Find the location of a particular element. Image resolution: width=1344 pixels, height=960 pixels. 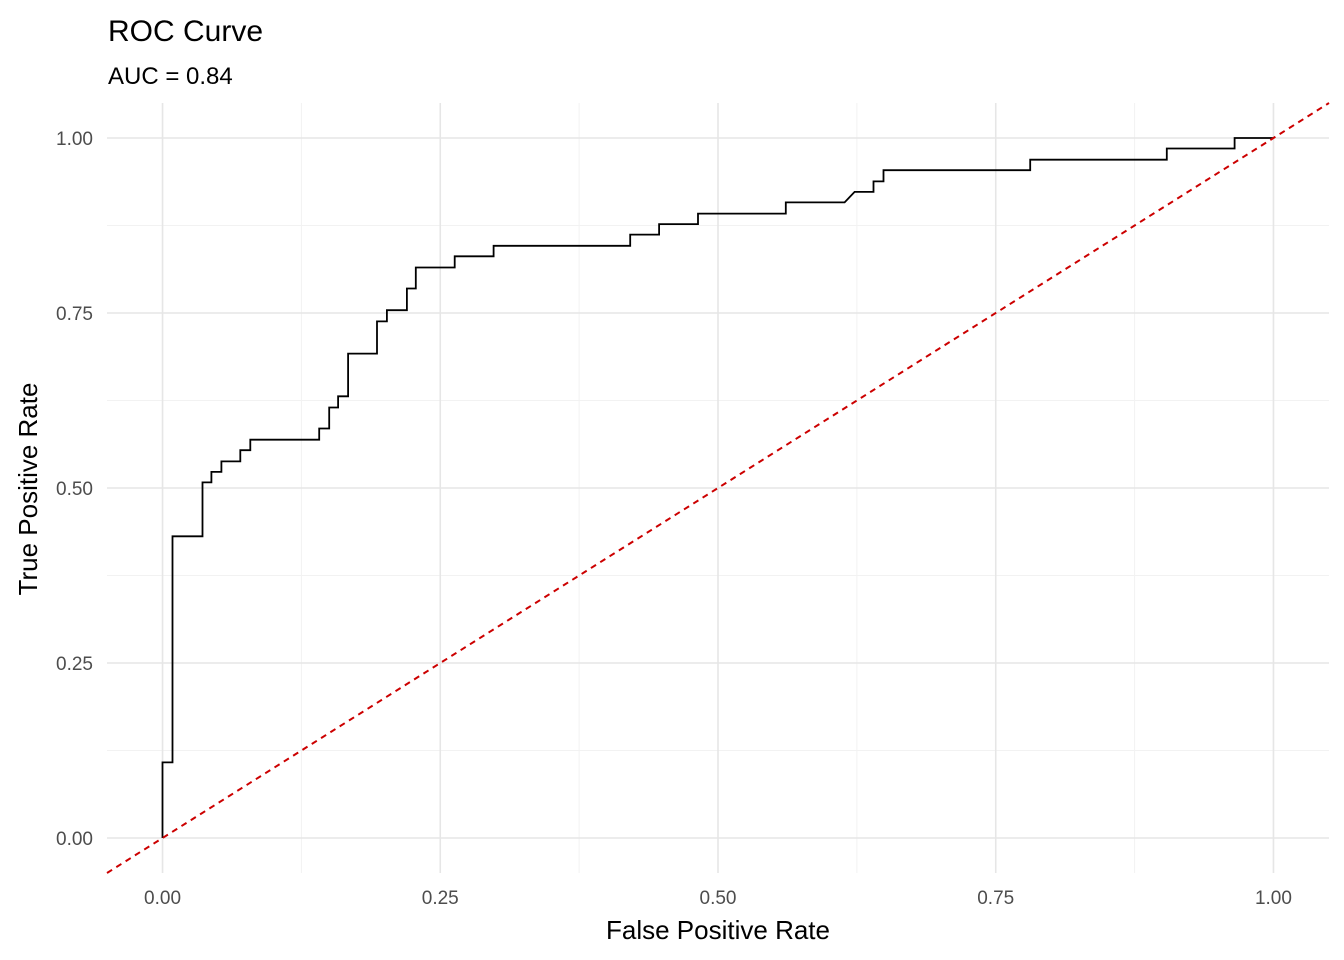

x-tick-label: 0.50 is located at coordinates (718, 898).